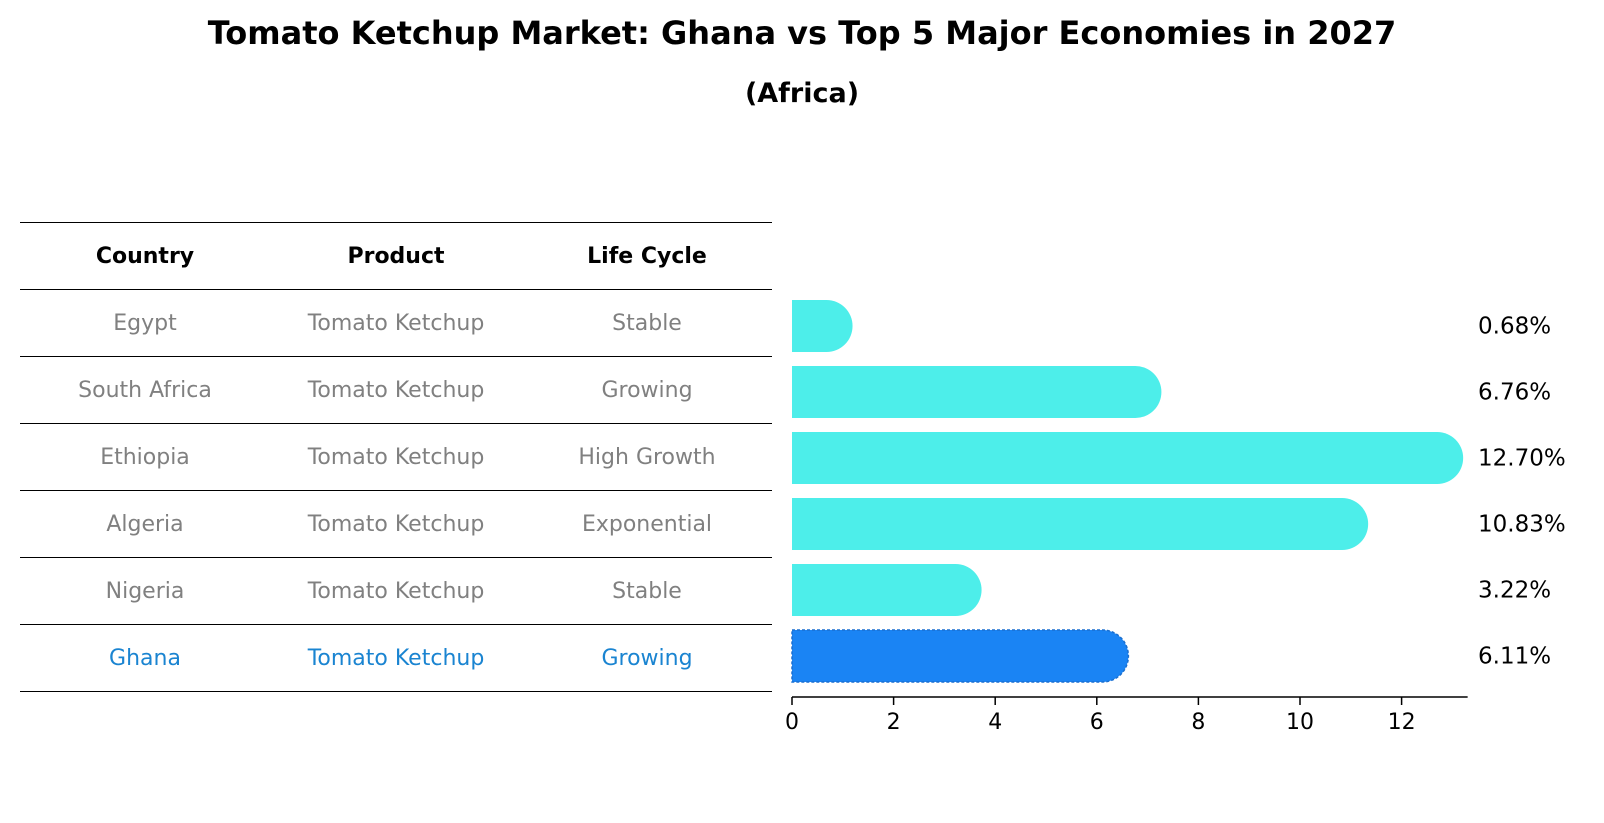  Describe the element at coordinates (145, 256) in the screenshot. I see `column-header-country: Country` at that location.